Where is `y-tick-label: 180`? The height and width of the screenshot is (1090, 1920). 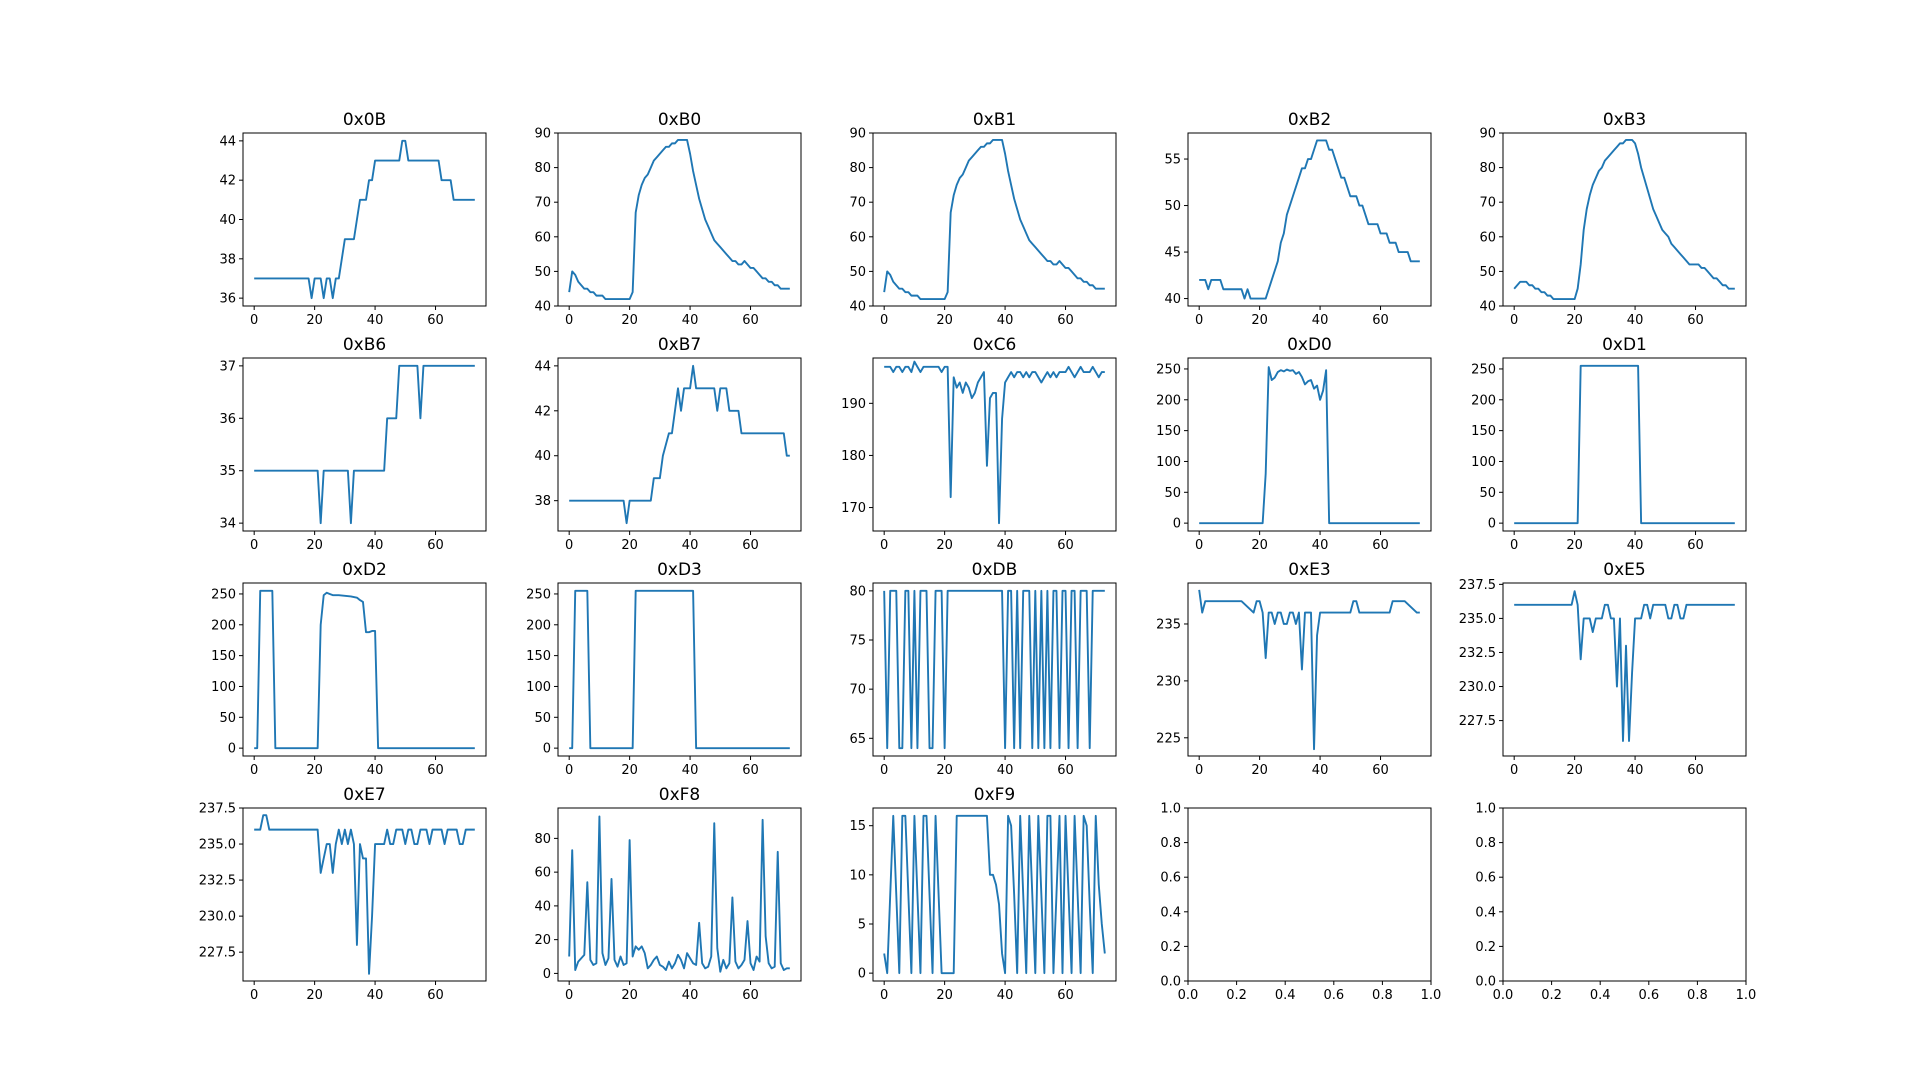 y-tick-label: 180 is located at coordinates (853, 456).